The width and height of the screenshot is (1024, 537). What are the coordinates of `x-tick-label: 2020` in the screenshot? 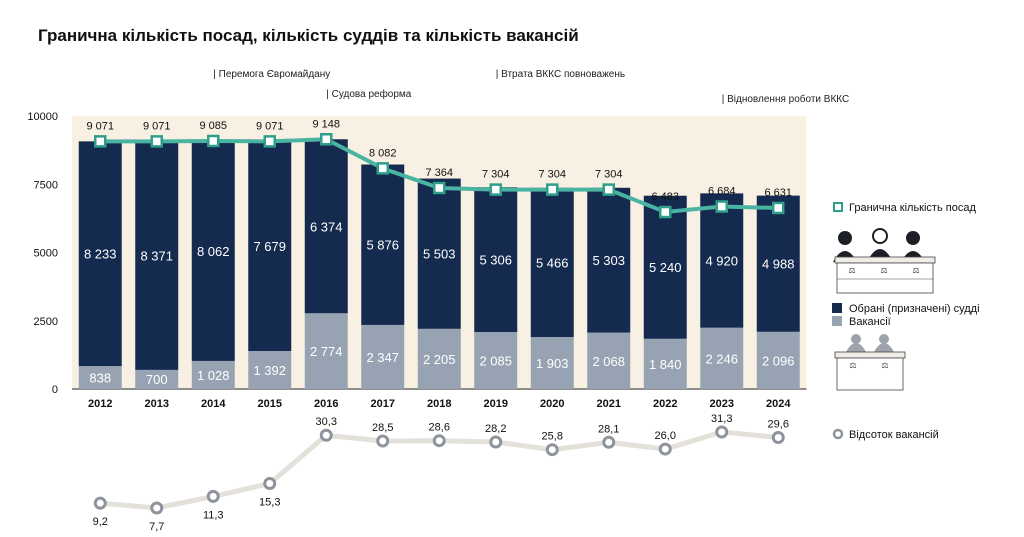 It's located at (552, 404).